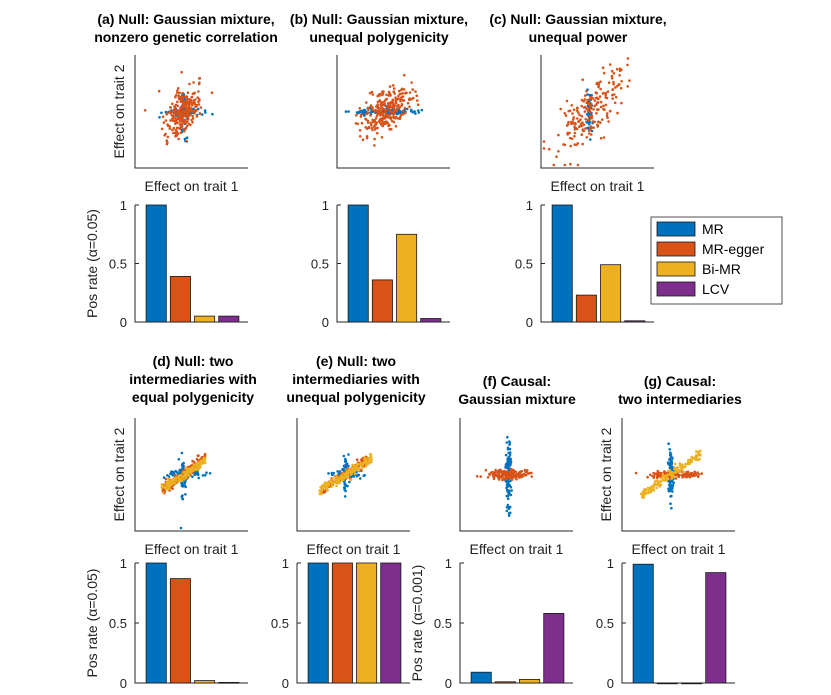 This screenshot has height=695, width=831. I want to click on panel-d-title-line: equal polygenicity, so click(193, 397).